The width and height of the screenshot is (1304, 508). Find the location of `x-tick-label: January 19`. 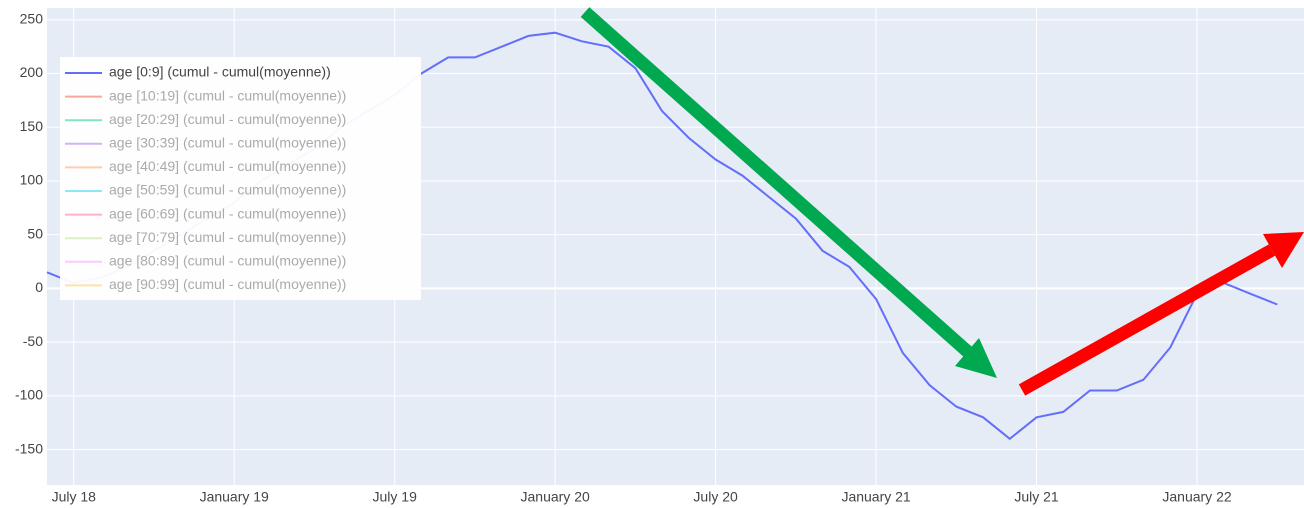

x-tick-label: January 19 is located at coordinates (234, 497).